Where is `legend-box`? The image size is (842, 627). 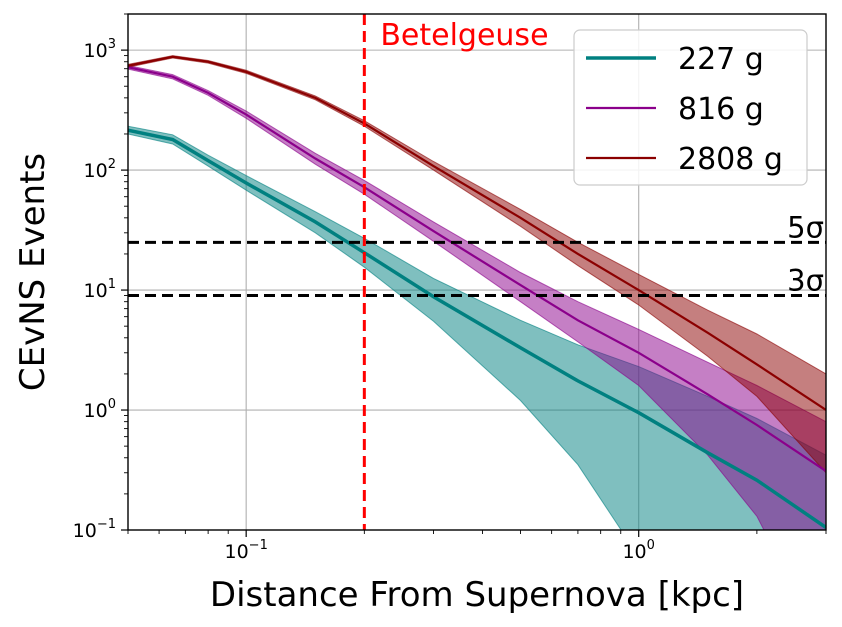
legend-box is located at coordinates (690, 107).